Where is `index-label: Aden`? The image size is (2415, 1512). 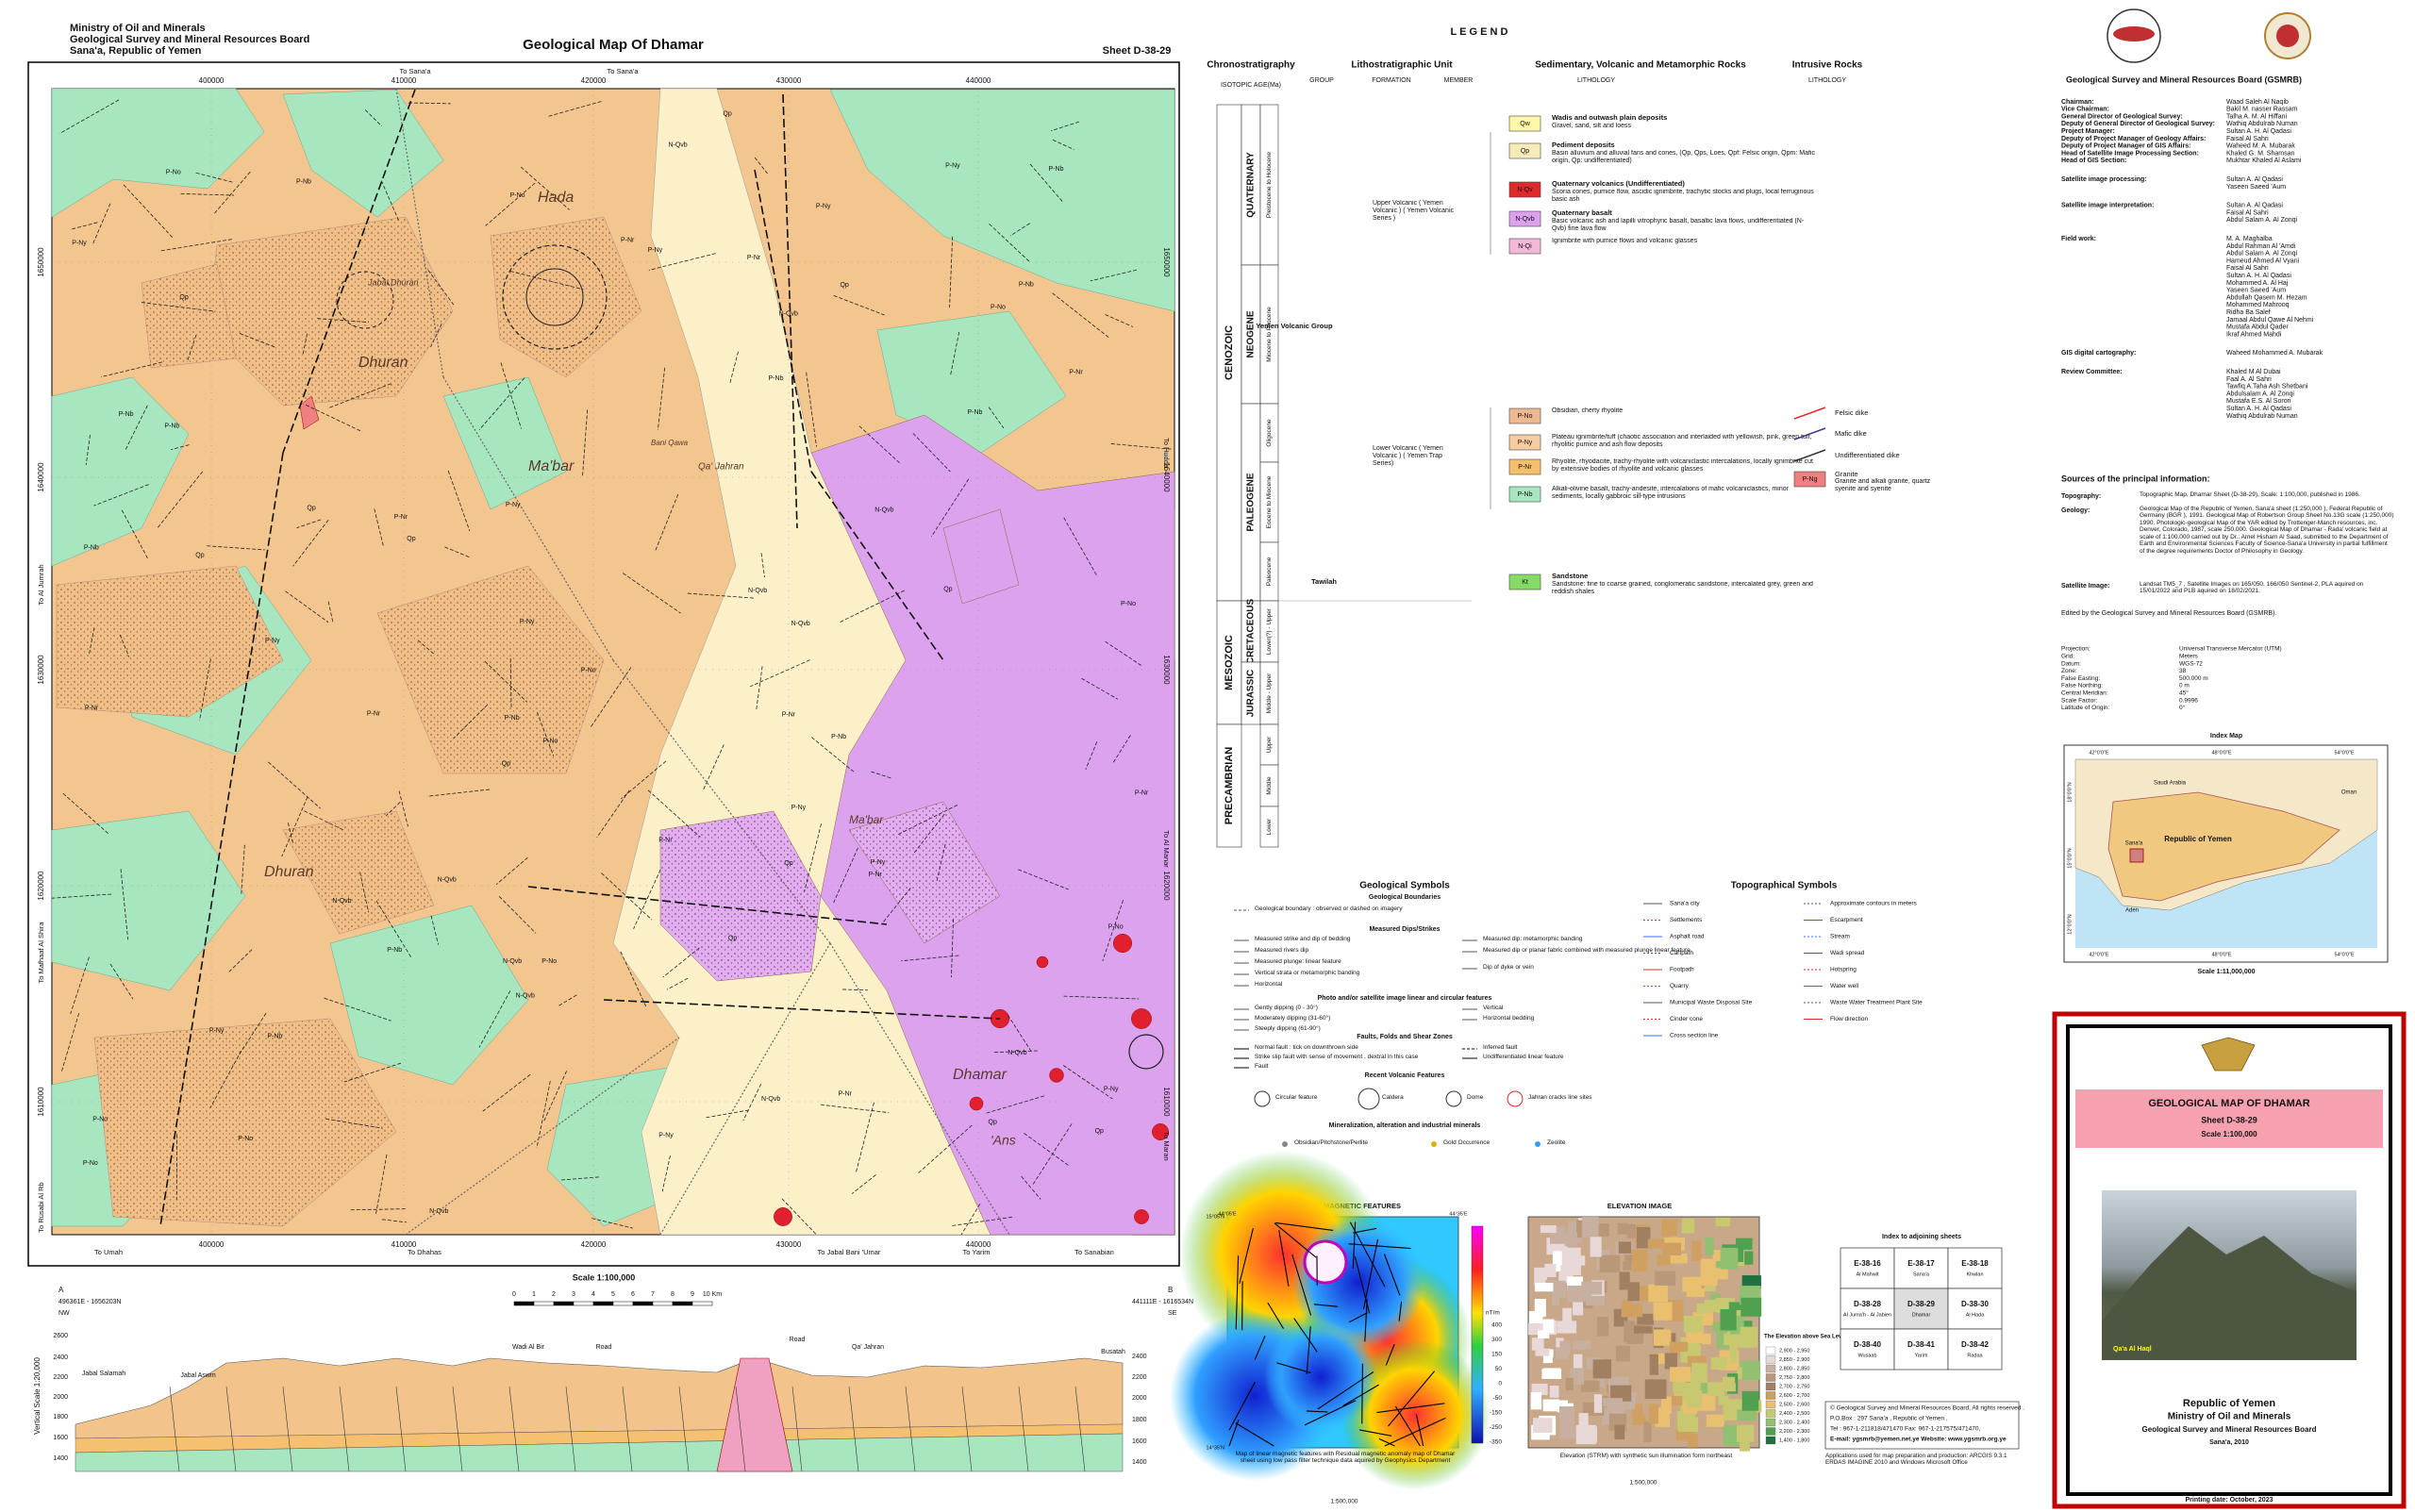
index-label: Aden is located at coordinates (2132, 911).